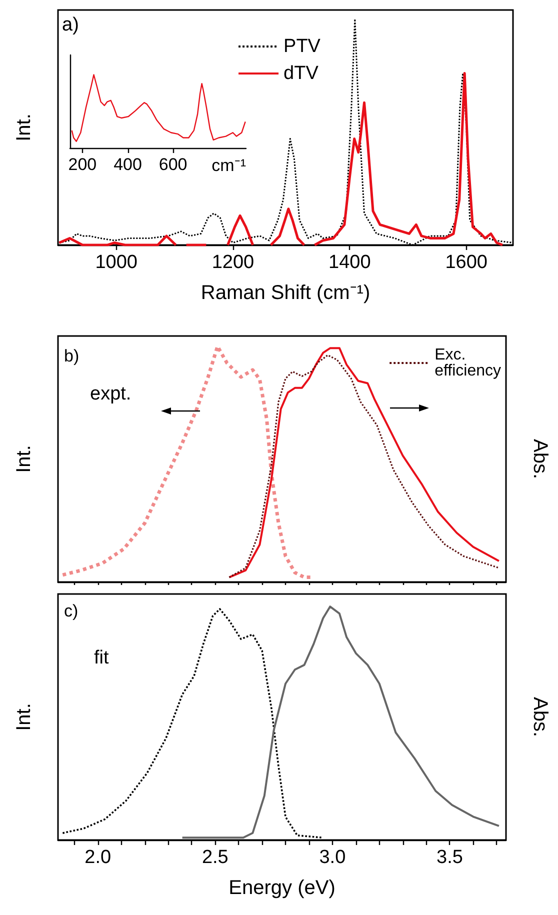  What do you see at coordinates (466, 262) in the screenshot?
I see `x-tick-label: 1600` at bounding box center [466, 262].